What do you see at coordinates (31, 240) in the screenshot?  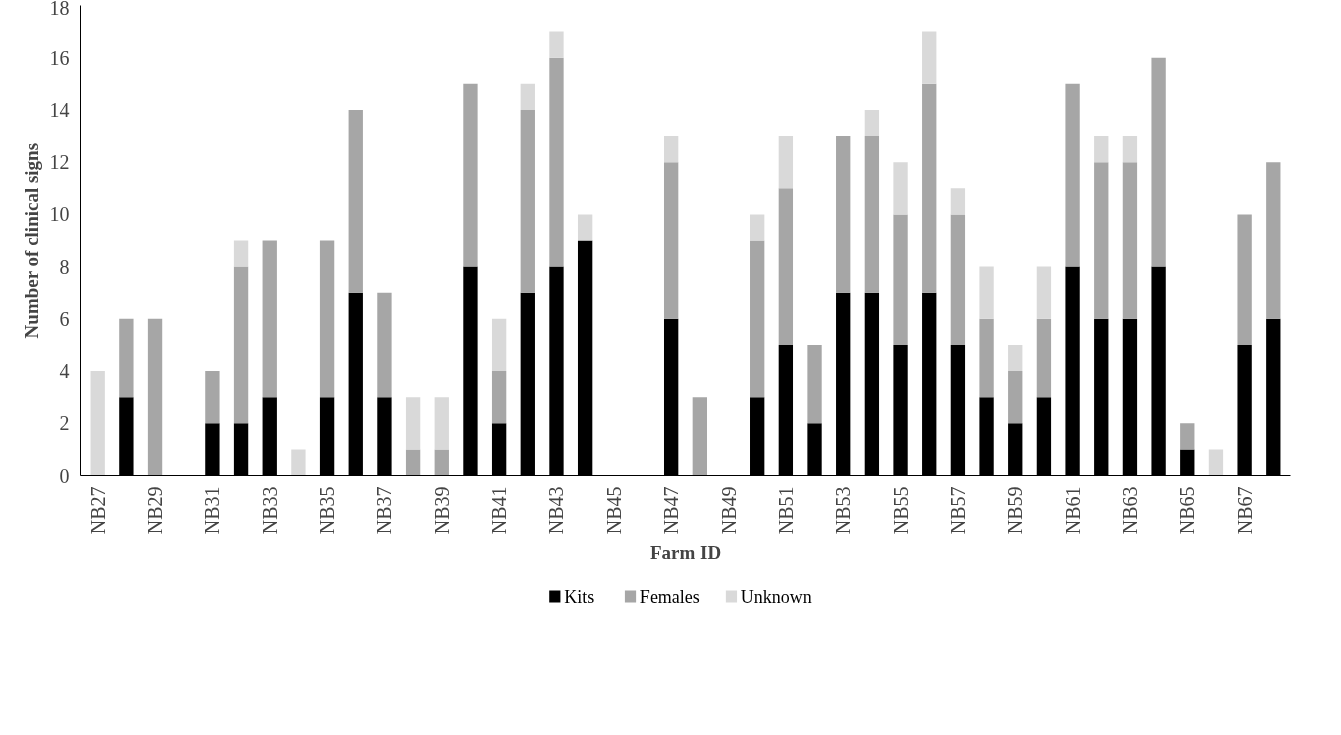 I see `y-axis-title: Number of clinical signs` at bounding box center [31, 240].